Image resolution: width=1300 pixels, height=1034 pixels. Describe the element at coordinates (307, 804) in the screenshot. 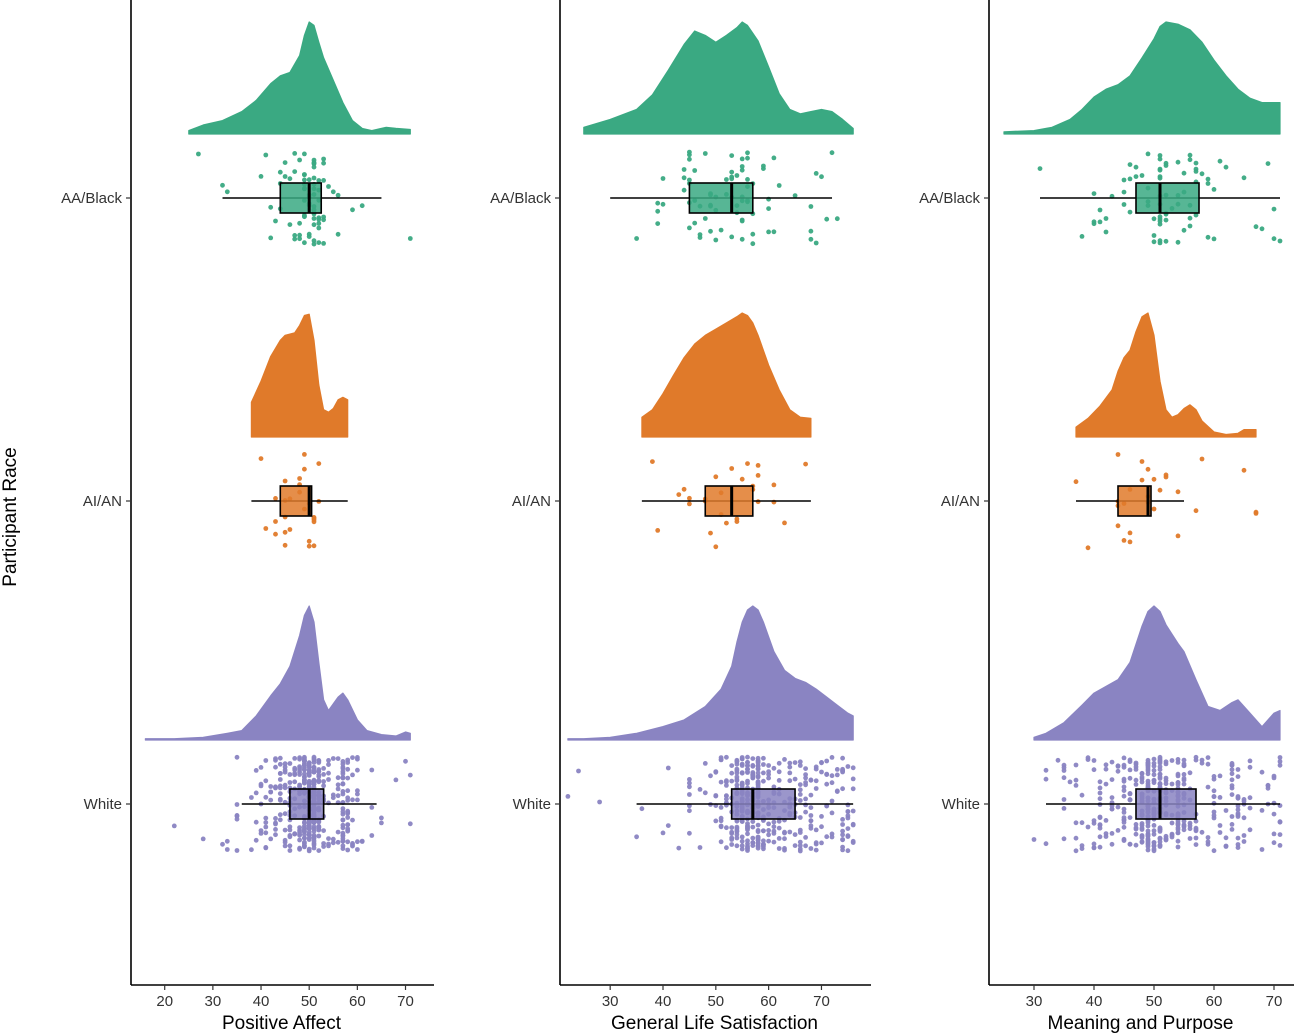

I see `box-iqr` at that location.